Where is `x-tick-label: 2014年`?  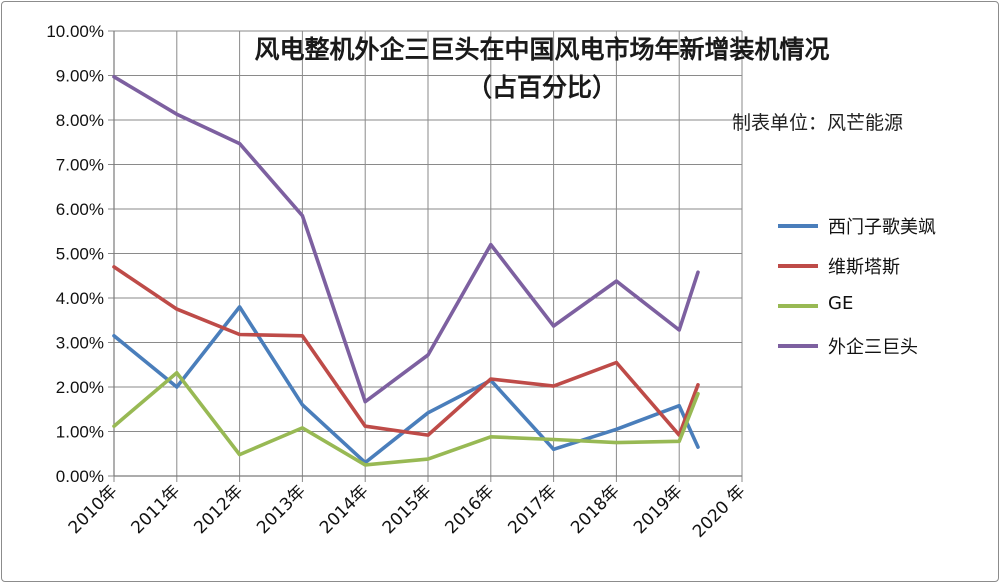 x-tick-label: 2014年 is located at coordinates (344, 509).